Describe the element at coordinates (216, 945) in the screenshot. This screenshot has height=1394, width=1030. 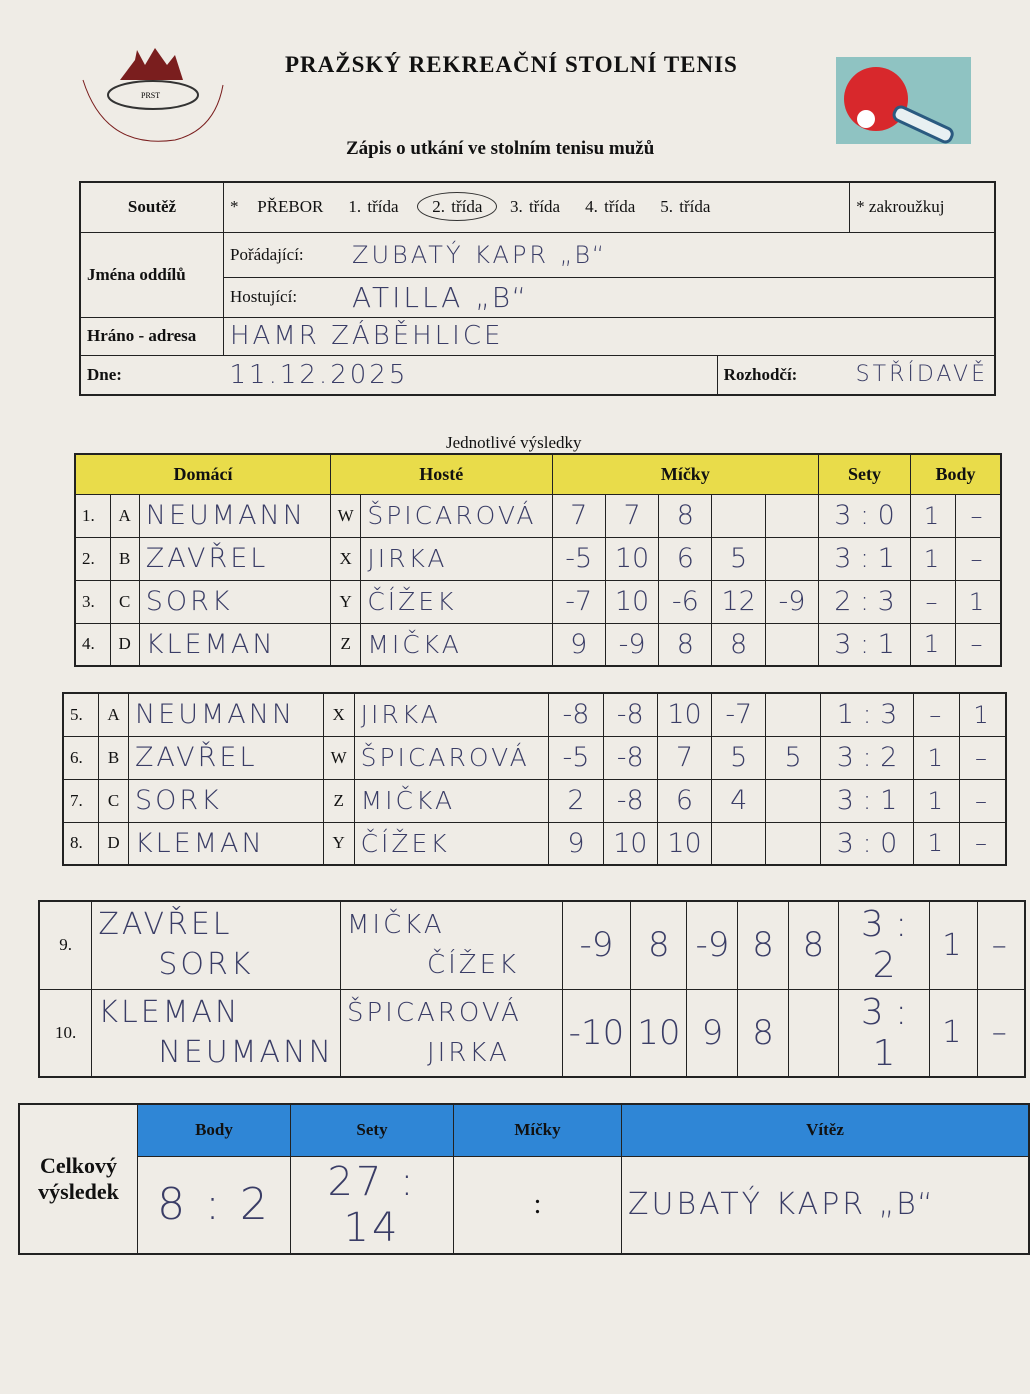
I see `home-pair: ZAVŘEL SORK` at that location.